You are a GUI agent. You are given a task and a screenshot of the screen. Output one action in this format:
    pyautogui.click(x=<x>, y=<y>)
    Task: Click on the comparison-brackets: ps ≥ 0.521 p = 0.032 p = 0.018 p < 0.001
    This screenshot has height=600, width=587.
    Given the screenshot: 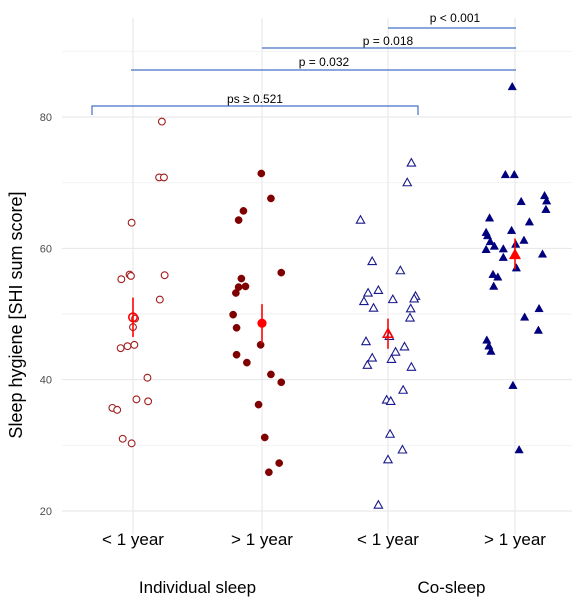 What is the action you would take?
    pyautogui.click(x=304, y=63)
    